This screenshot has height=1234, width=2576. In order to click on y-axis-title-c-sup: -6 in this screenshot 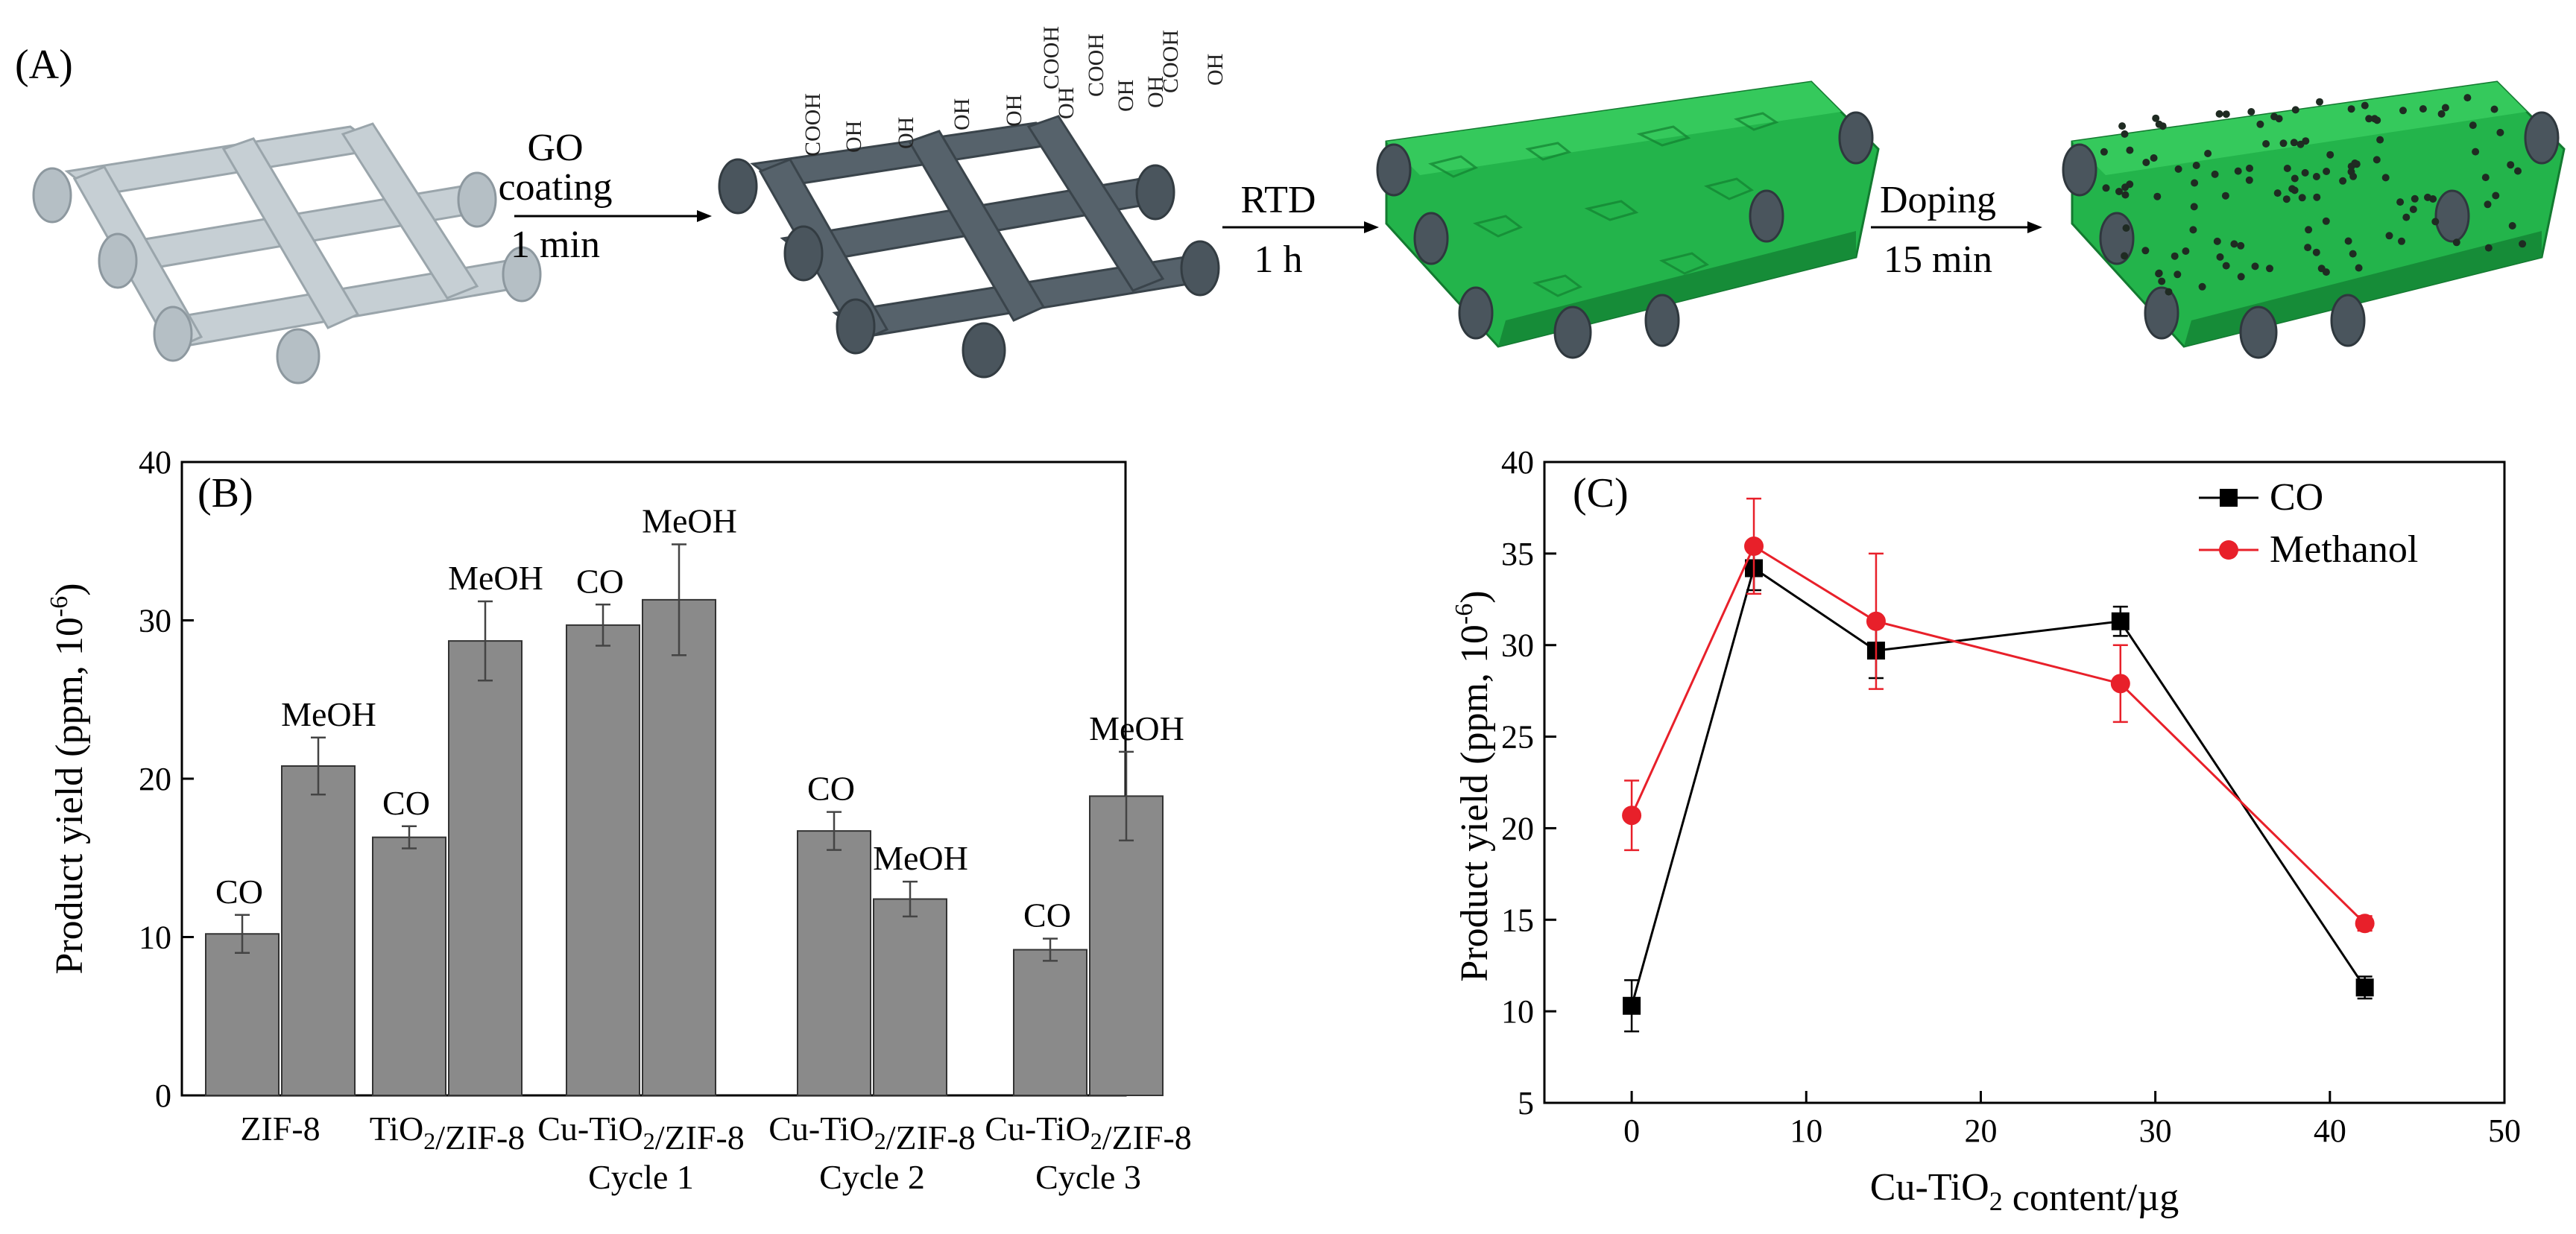, I will do `click(1464, 614)`.